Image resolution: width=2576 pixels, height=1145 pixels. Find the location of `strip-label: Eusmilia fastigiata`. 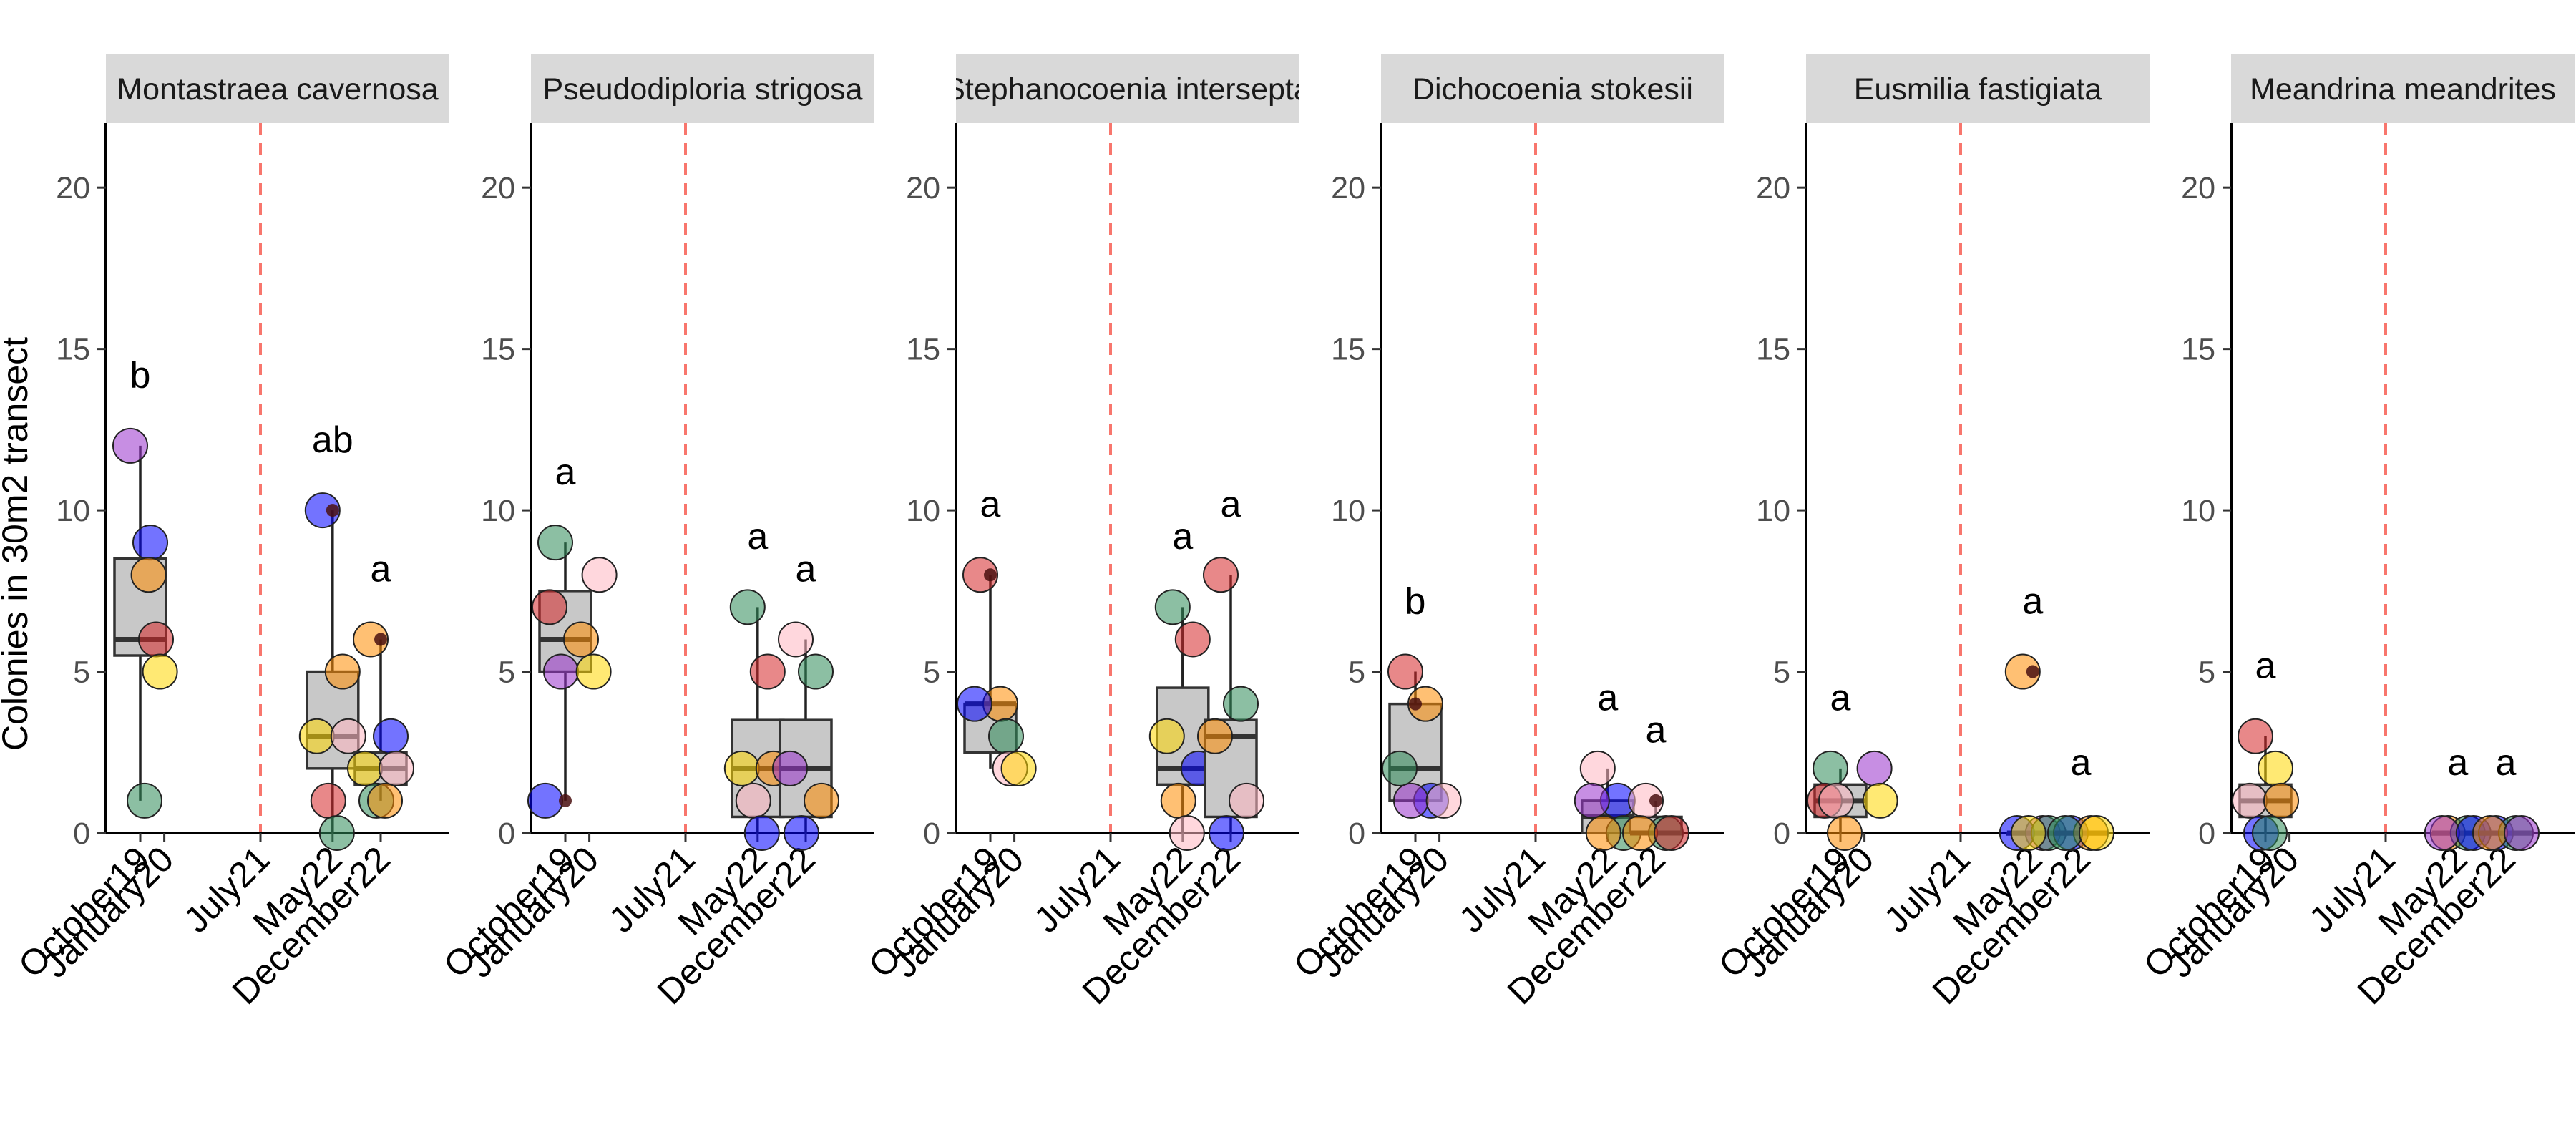

strip-label: Eusmilia fastigiata is located at coordinates (1978, 89).